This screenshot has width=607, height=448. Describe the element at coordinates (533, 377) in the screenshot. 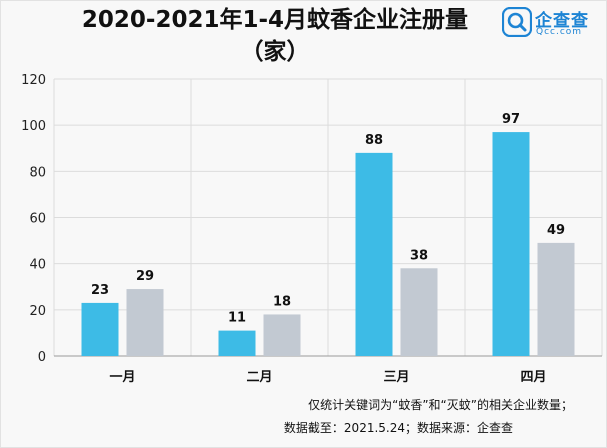

I see `x-tick-label: 四月` at that location.